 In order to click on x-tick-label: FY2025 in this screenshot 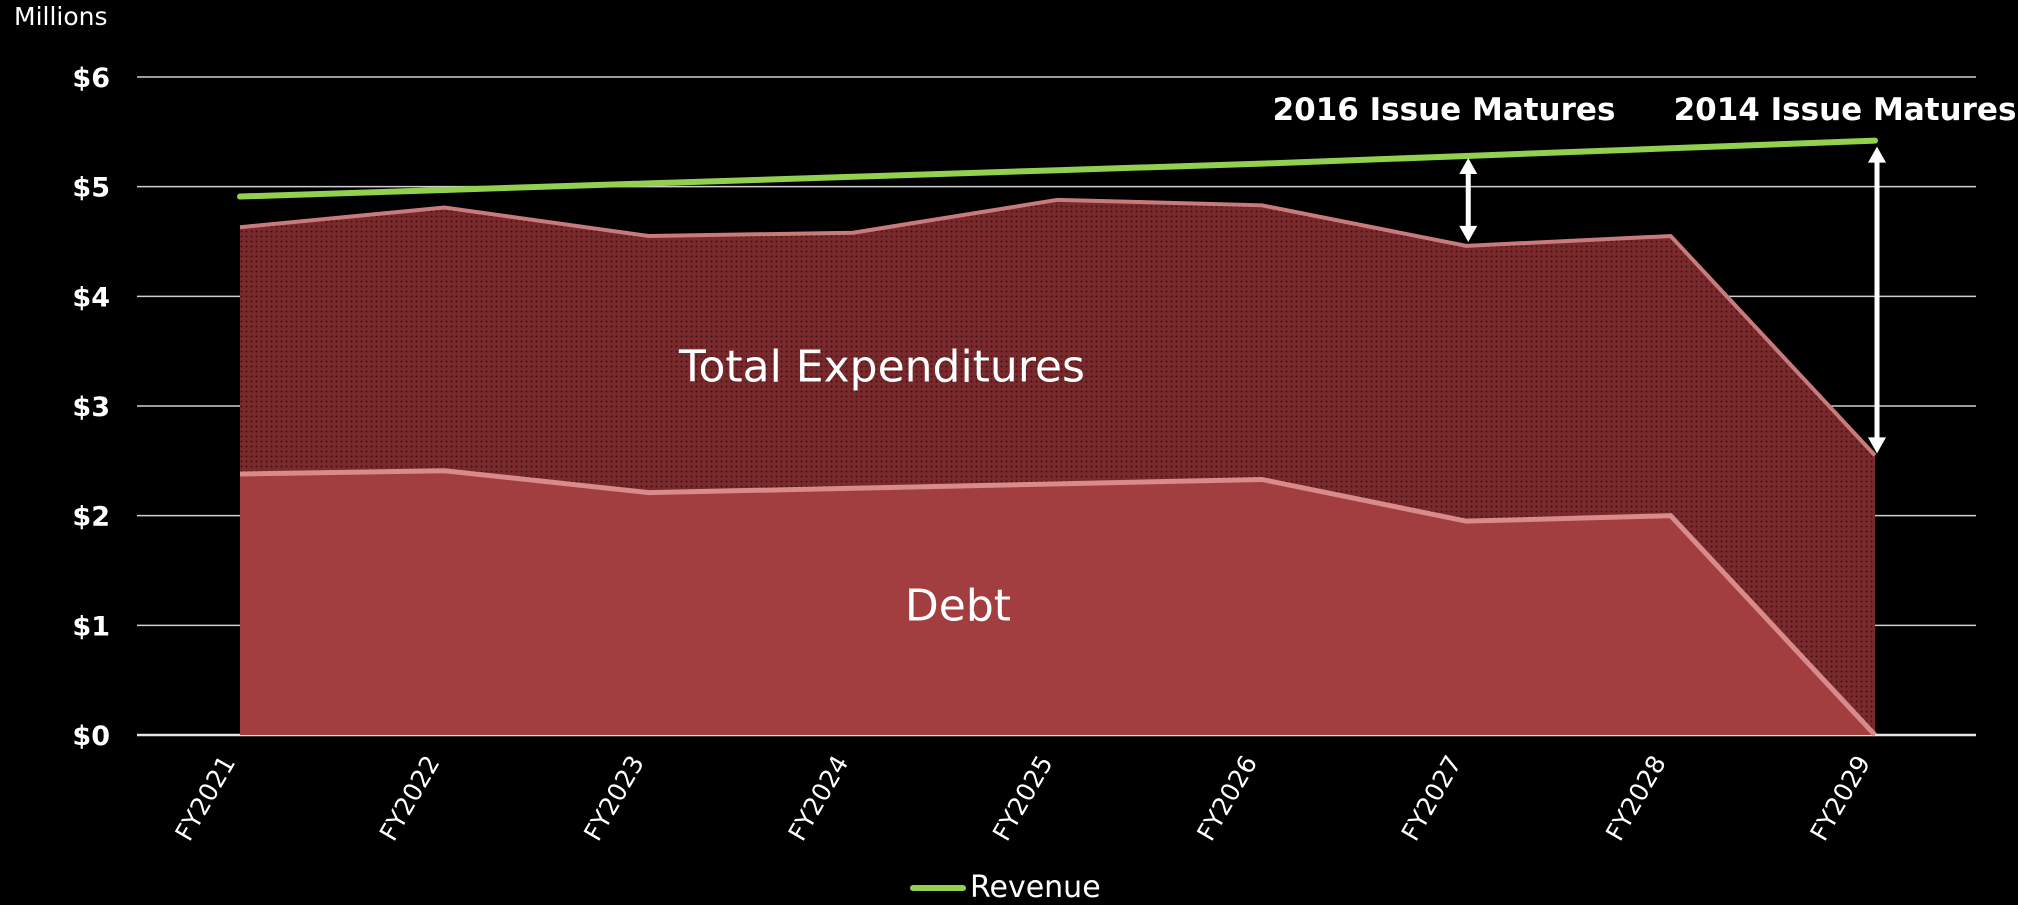, I will do `click(1023, 798)`.